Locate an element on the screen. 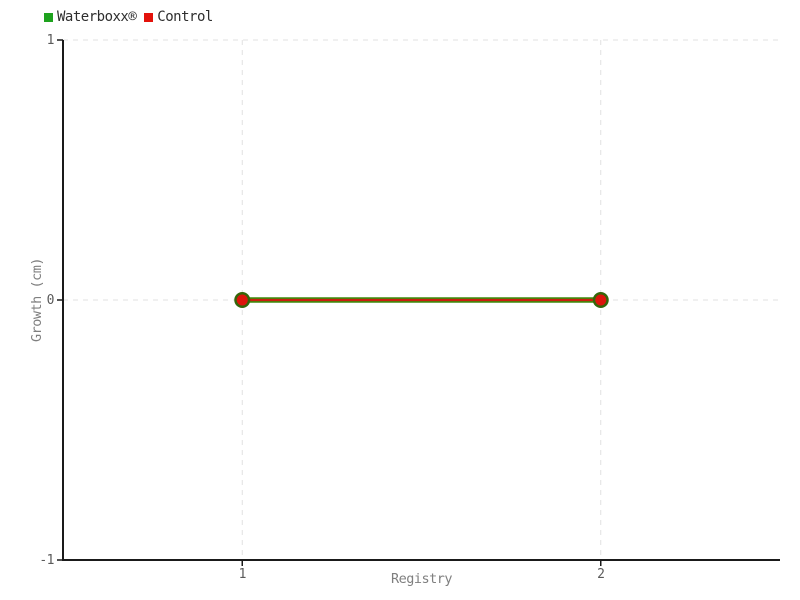 The width and height of the screenshot is (800, 600). y-tick-label: 0 is located at coordinates (50, 300).